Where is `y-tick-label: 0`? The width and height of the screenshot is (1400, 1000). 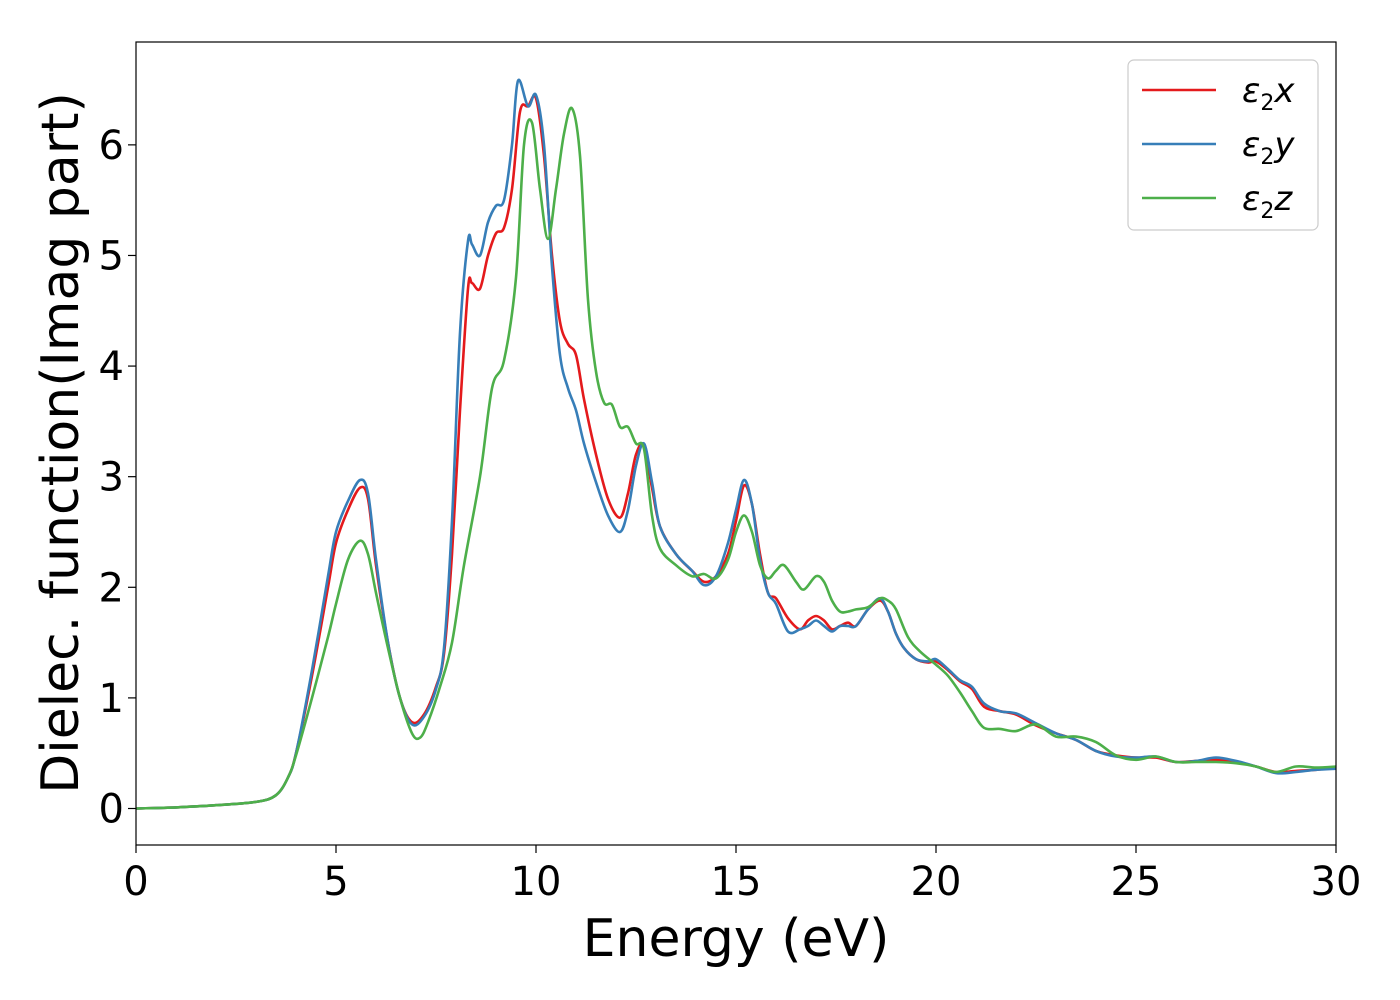
y-tick-label: 0 is located at coordinates (111, 810).